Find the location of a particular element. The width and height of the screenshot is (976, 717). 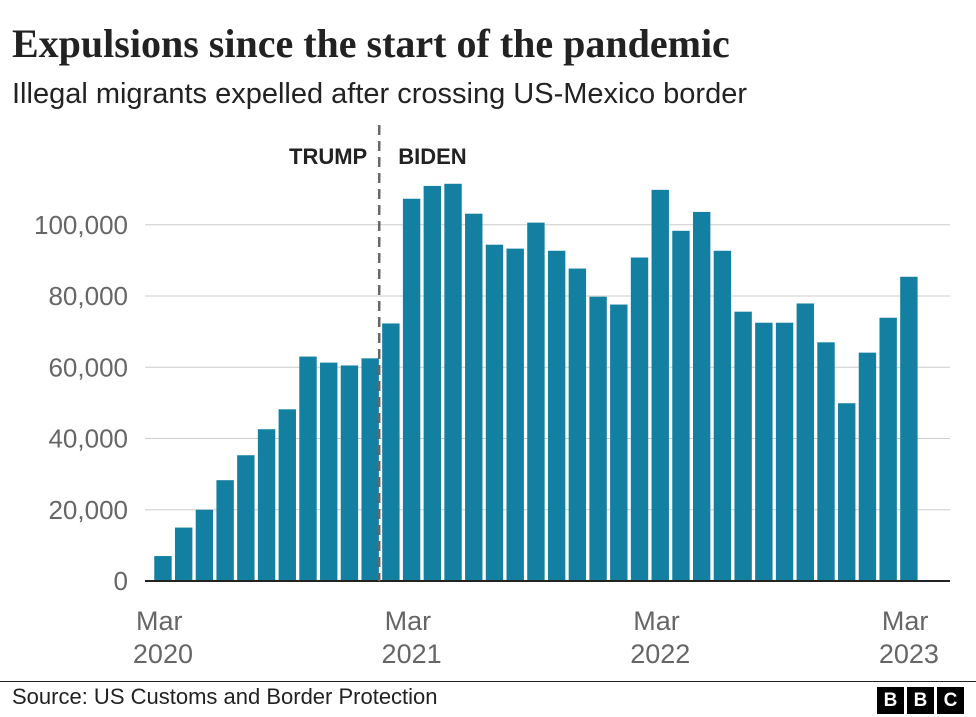

logo-letter: C is located at coordinates (950, 700).